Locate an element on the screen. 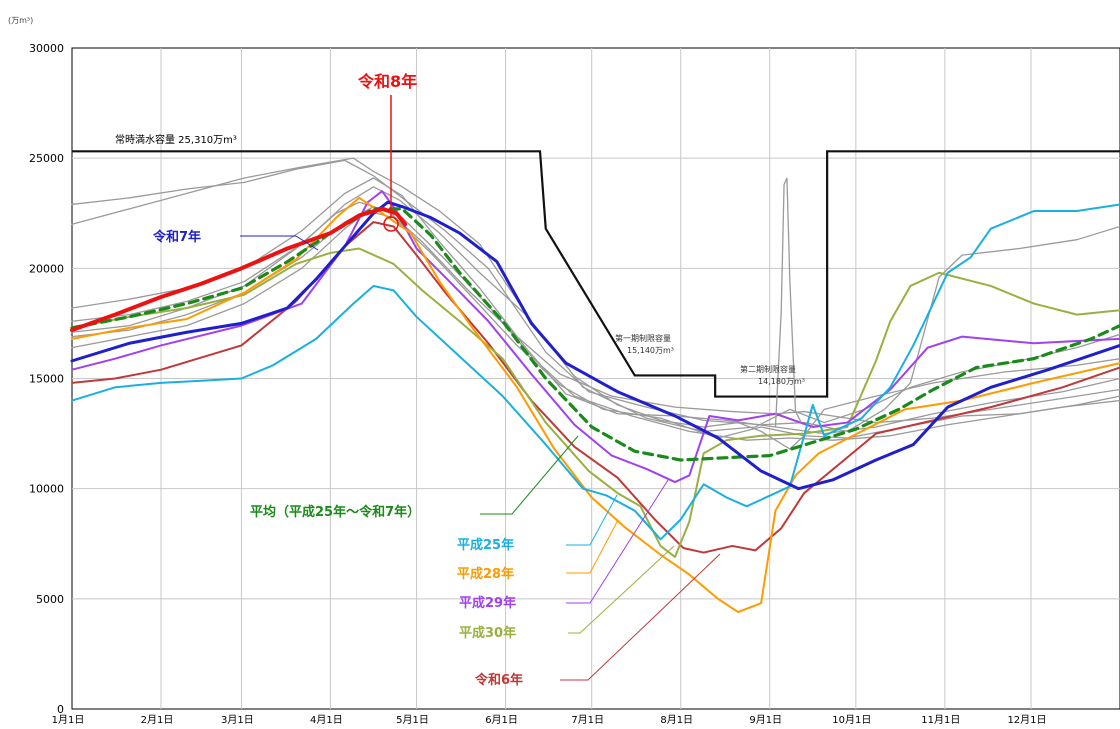  leader-h25 is located at coordinates (592, 520).